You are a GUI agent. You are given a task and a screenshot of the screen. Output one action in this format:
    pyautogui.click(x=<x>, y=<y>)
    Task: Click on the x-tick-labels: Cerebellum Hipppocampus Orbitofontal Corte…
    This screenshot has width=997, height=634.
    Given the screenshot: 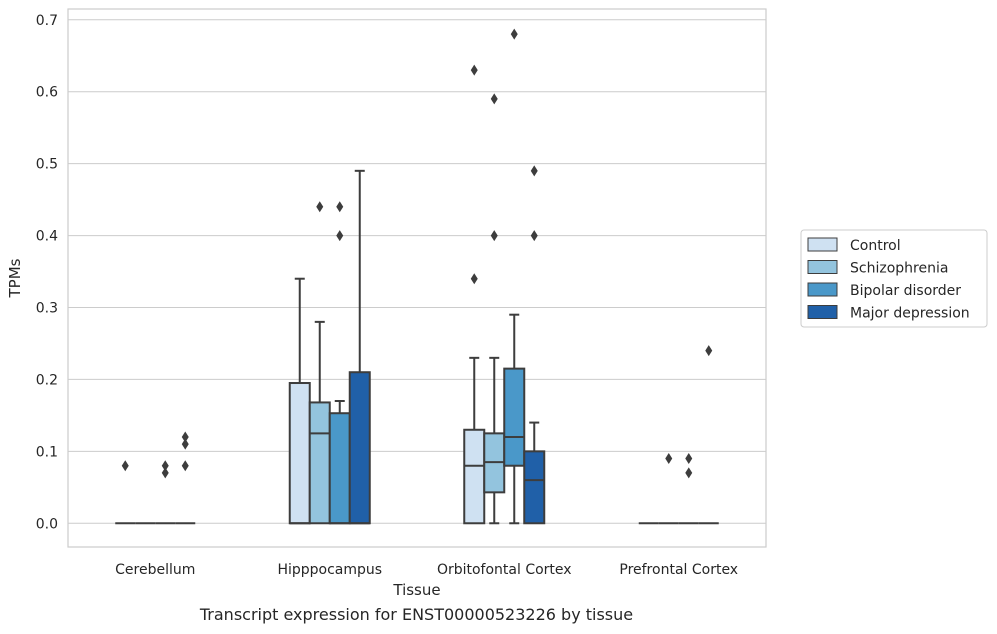 What is the action you would take?
    pyautogui.click(x=426, y=570)
    